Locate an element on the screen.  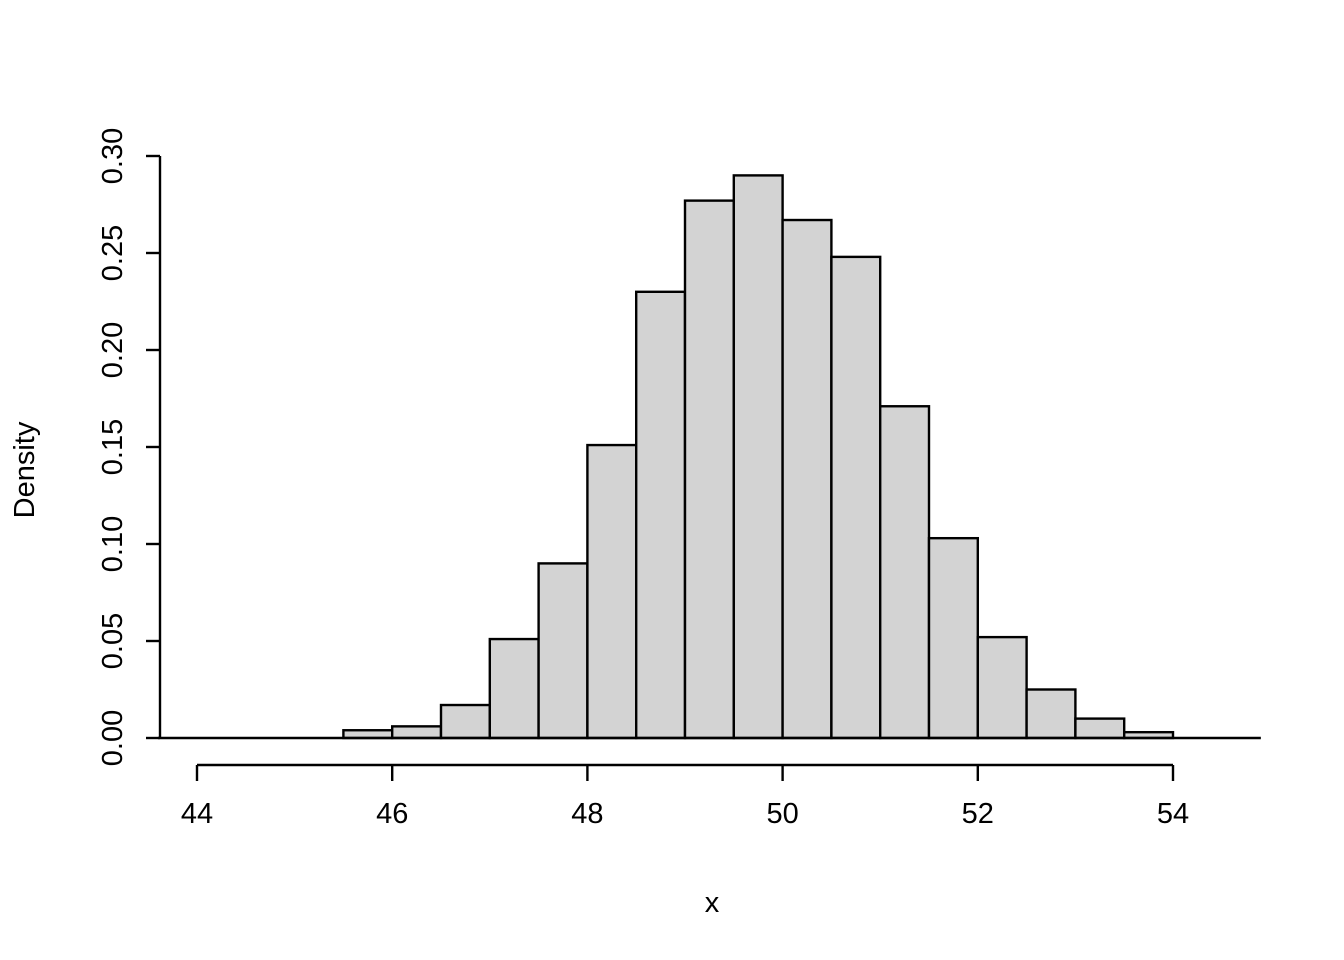
x-axis is located at coordinates (685, 772).